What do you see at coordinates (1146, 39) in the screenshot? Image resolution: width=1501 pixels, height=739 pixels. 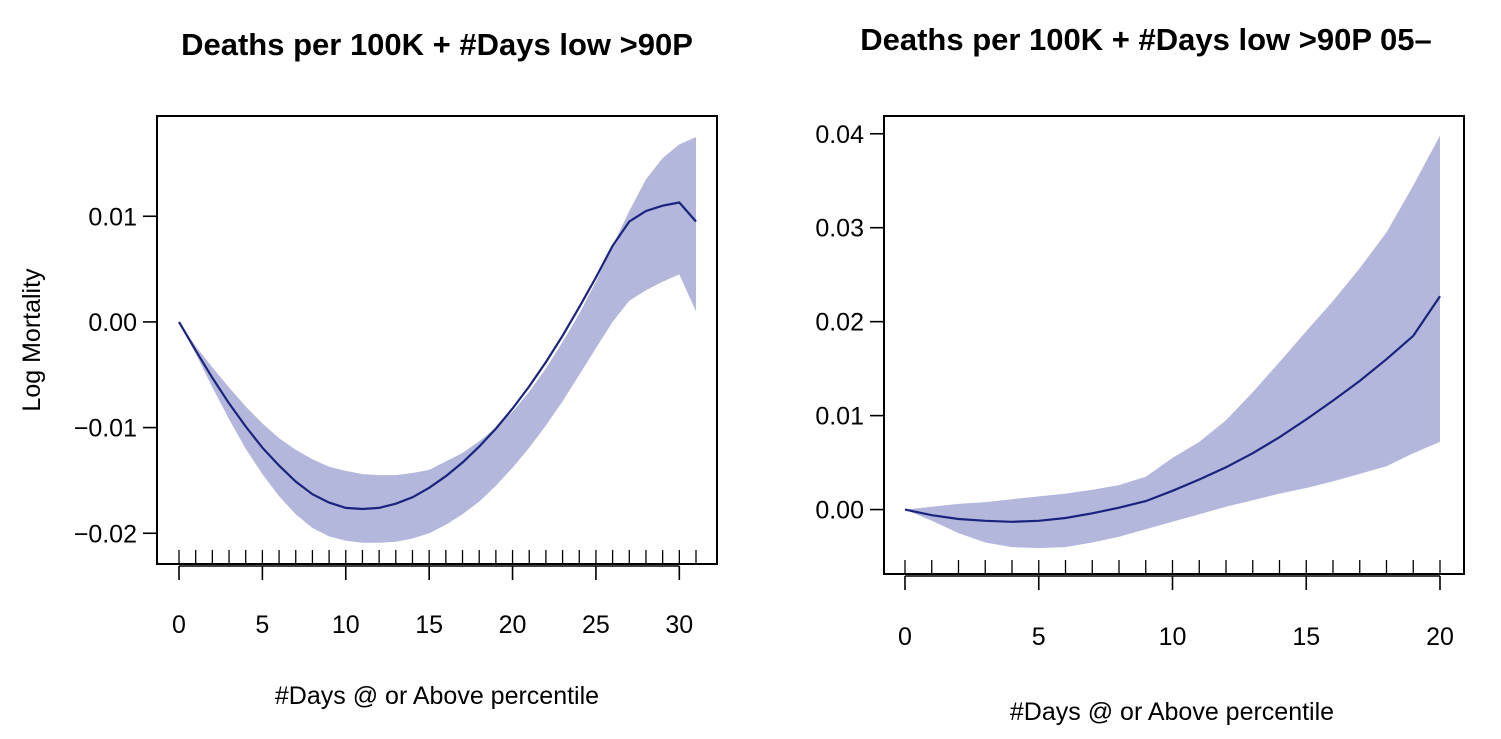 I see `chart-title: Deaths per 100K + #Days low >90P 05–` at bounding box center [1146, 39].